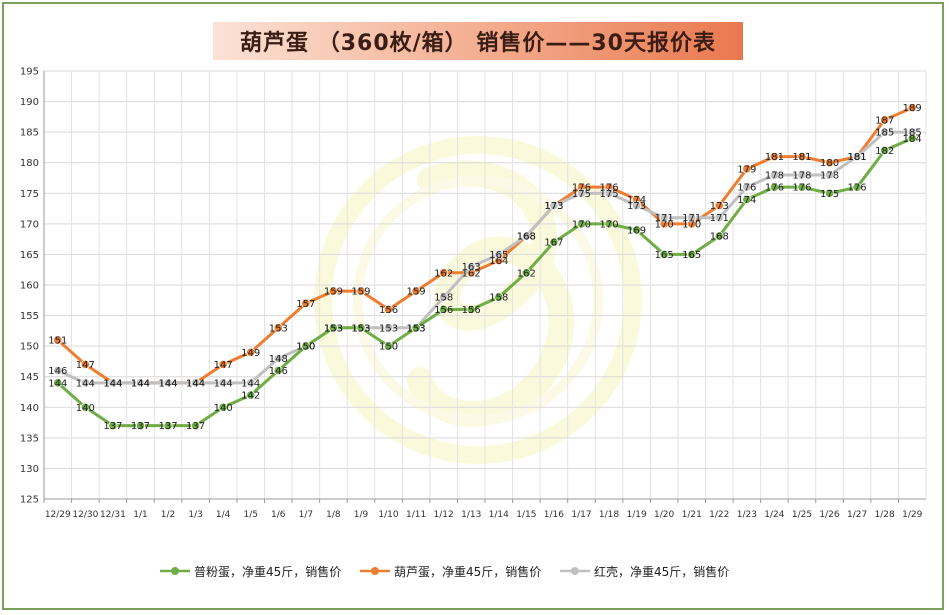  Describe the element at coordinates (29, 500) in the screenshot. I see `y-tick-label: 125` at that location.